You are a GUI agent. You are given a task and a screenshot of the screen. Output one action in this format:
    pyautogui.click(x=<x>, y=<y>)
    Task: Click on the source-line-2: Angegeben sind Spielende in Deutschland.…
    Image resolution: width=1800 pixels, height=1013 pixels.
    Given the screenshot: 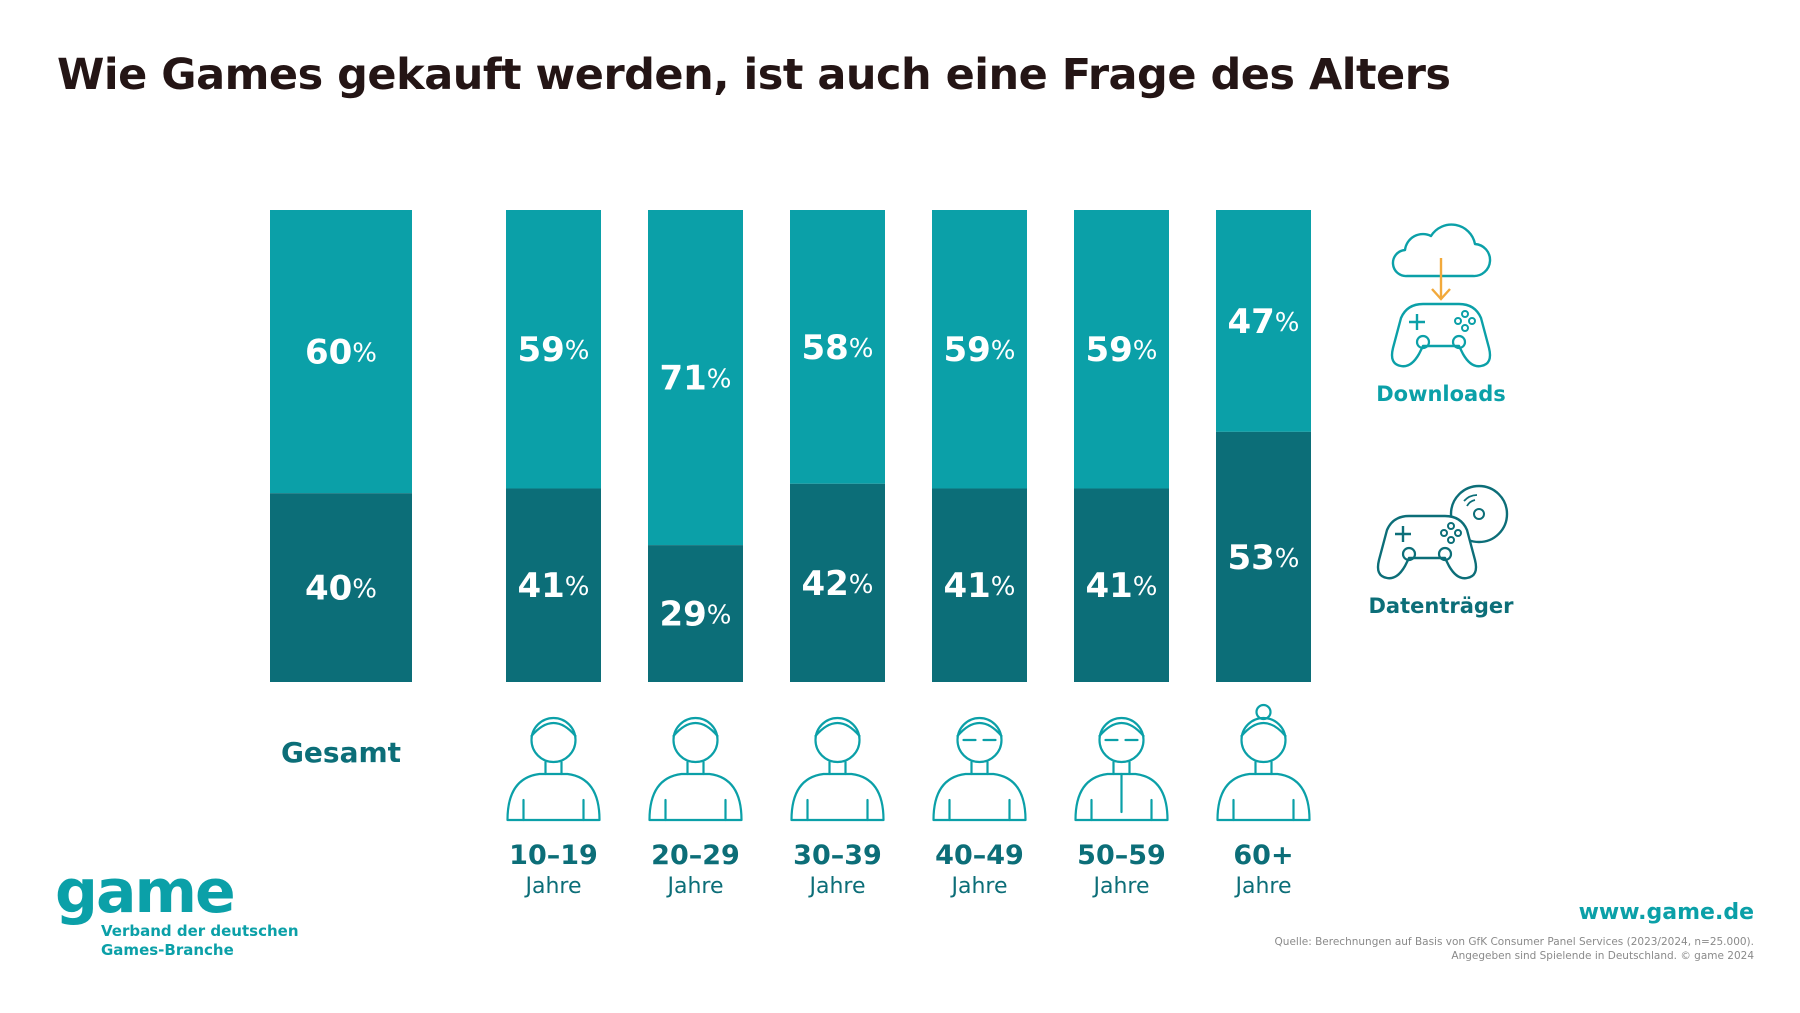 What is the action you would take?
    pyautogui.click(x=1602, y=956)
    